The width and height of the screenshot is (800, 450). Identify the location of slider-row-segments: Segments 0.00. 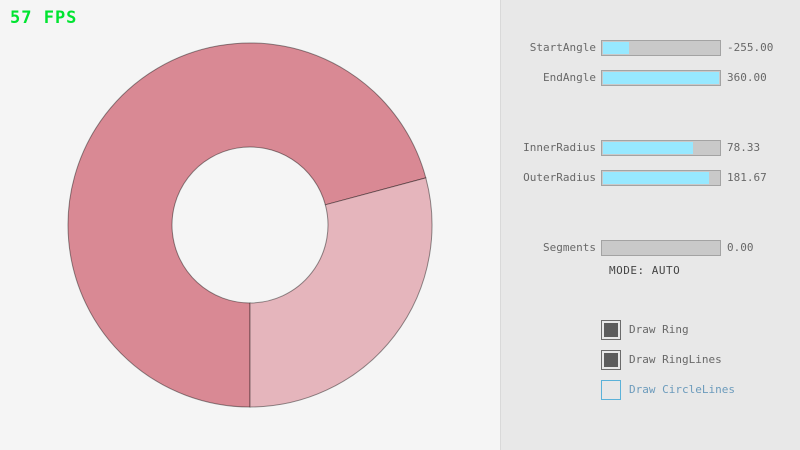
(650, 248).